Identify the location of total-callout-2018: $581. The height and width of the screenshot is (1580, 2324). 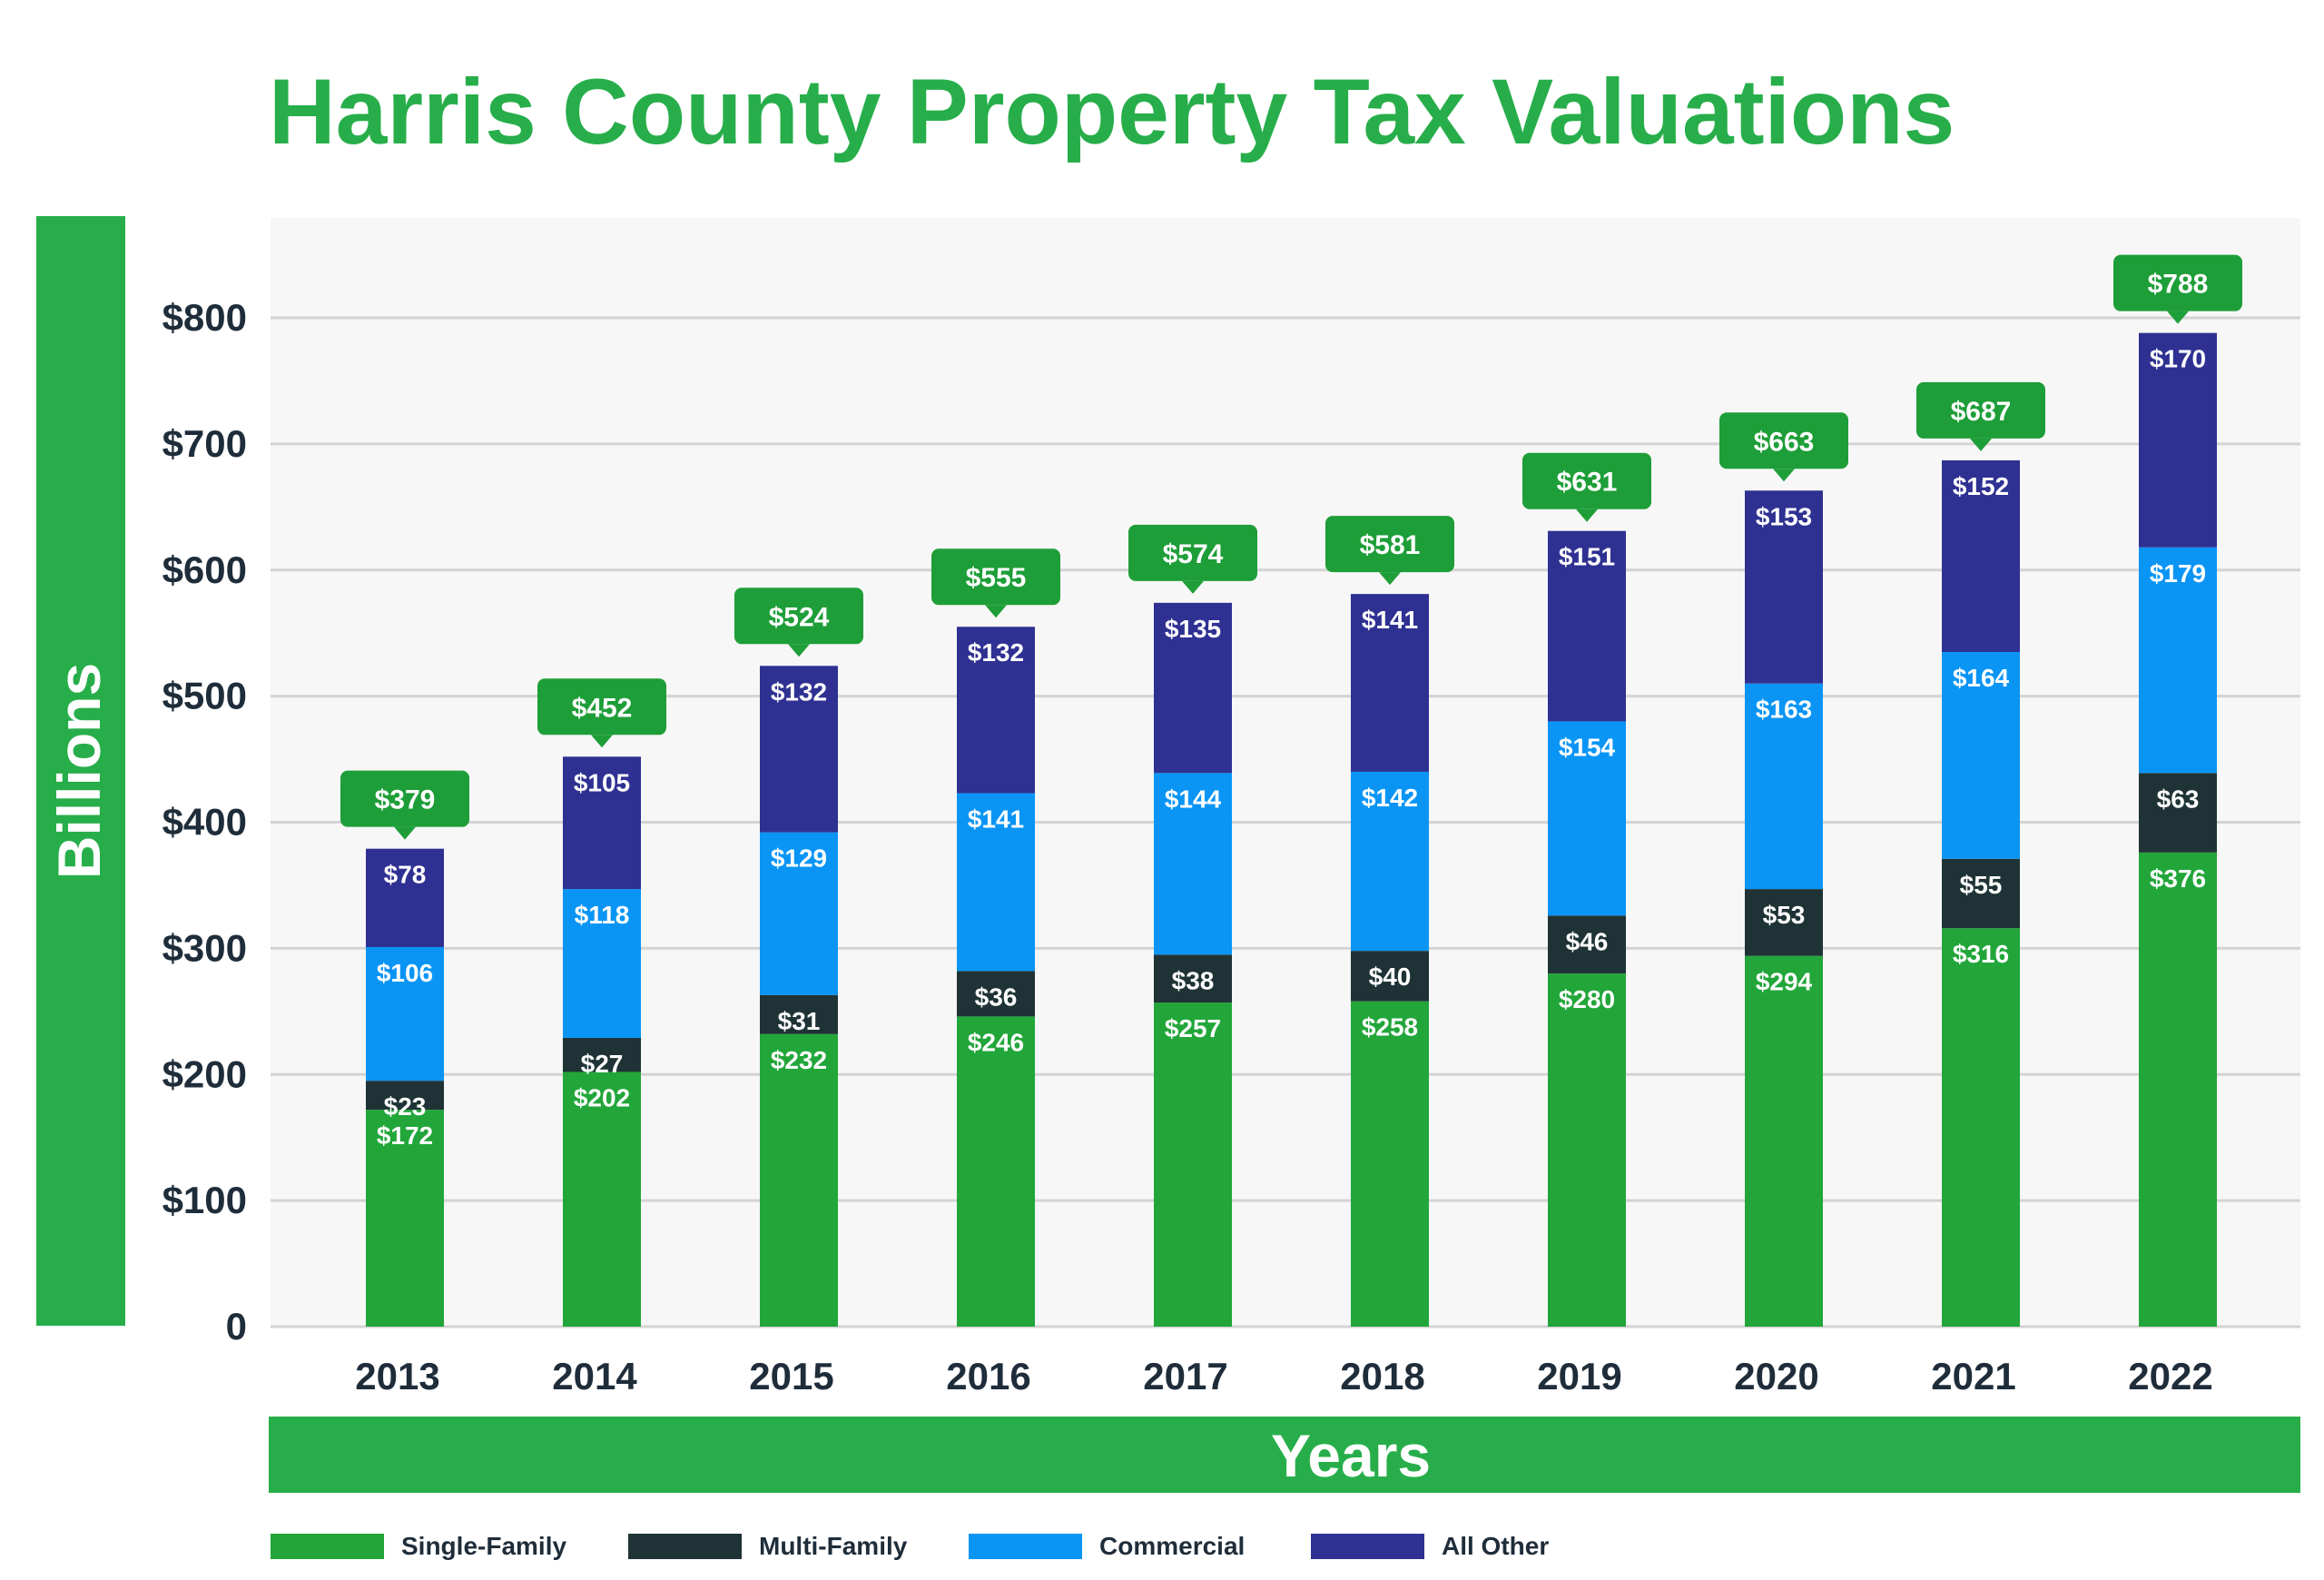
(1389, 551).